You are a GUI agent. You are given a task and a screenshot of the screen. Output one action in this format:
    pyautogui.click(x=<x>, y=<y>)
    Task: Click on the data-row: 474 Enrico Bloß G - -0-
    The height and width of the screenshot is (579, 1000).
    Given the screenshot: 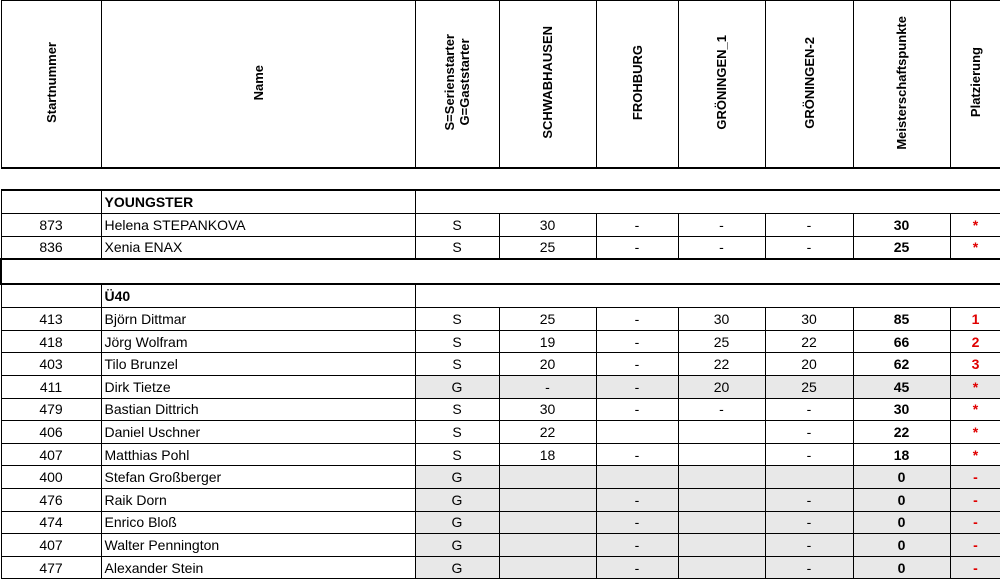 What is the action you would take?
    pyautogui.click(x=500, y=522)
    